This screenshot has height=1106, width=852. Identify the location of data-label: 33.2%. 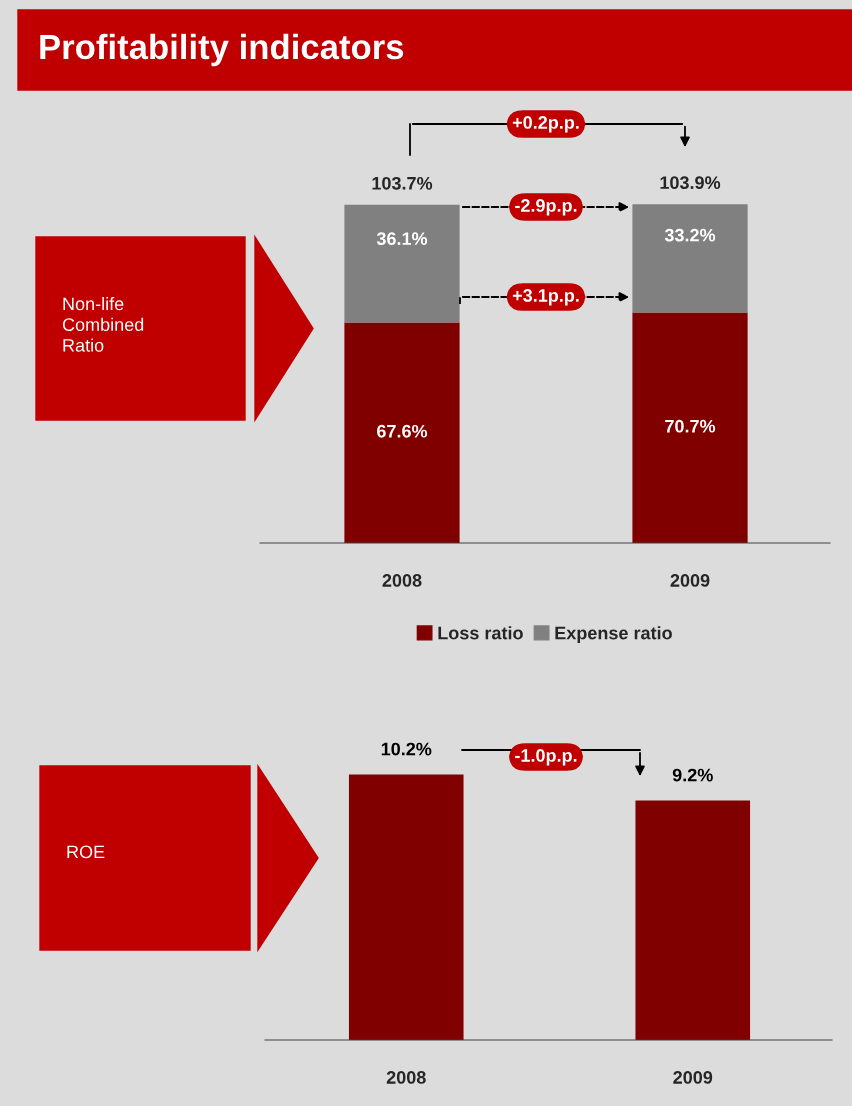
(690, 235).